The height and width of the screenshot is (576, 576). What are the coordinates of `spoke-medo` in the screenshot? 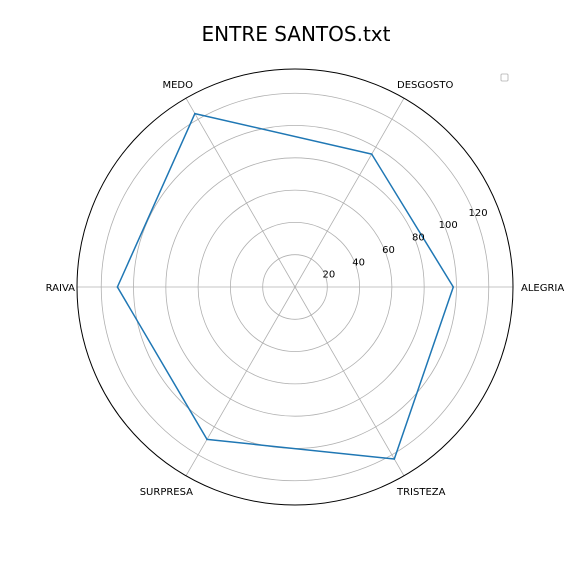 It's located at (240, 193).